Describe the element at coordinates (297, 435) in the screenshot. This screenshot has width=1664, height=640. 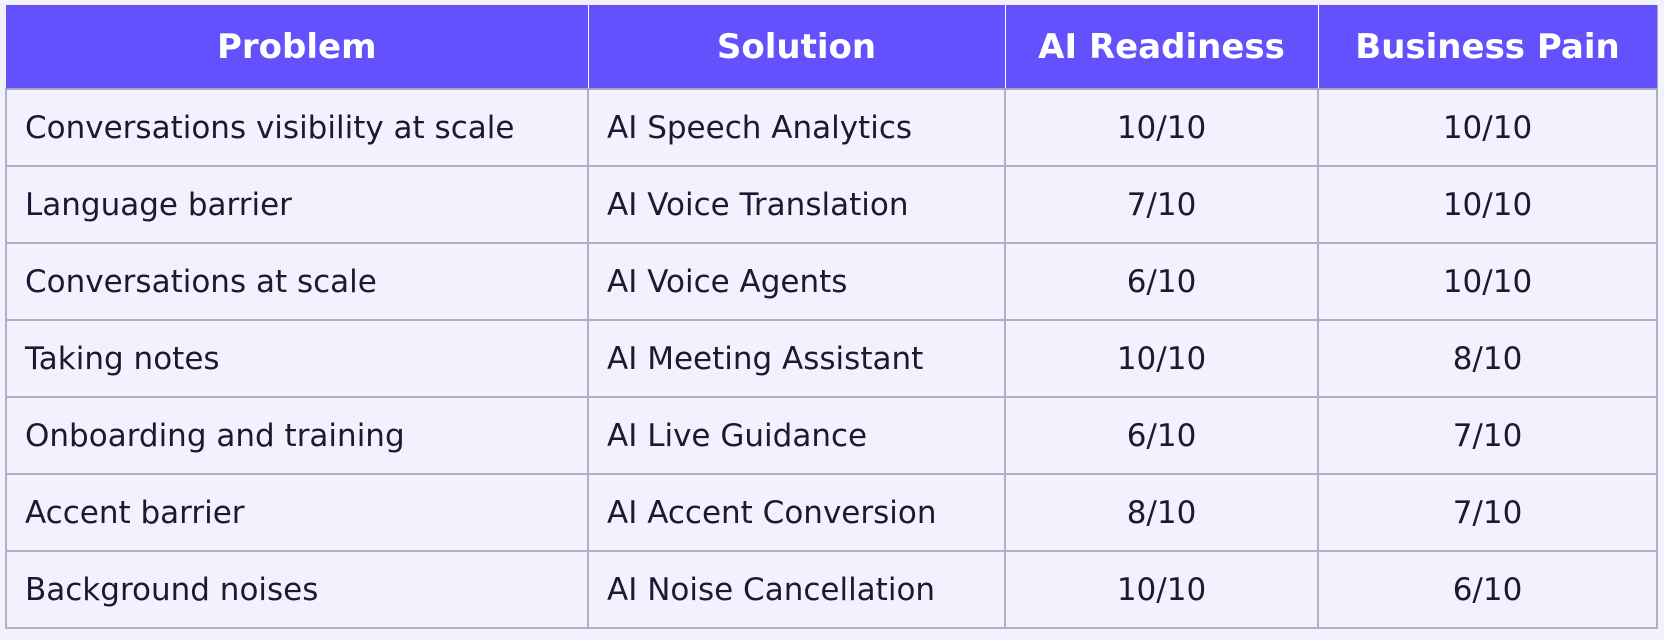
I see `cell-problem: Onboarding and training` at that location.